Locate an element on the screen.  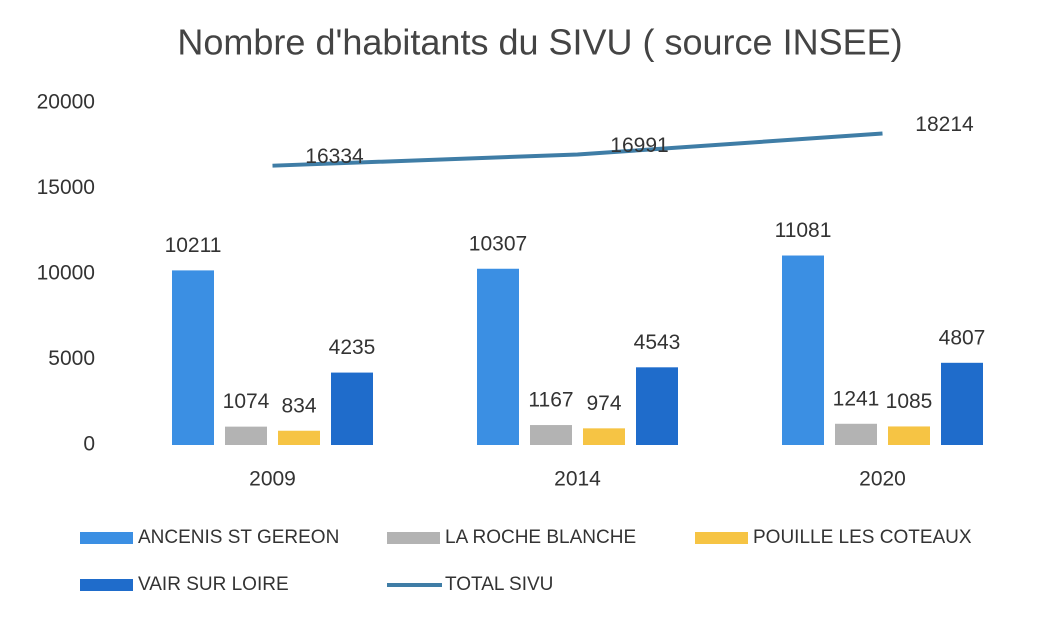
legend-label: ANCENIS ST GEREON is located at coordinates (238, 537).